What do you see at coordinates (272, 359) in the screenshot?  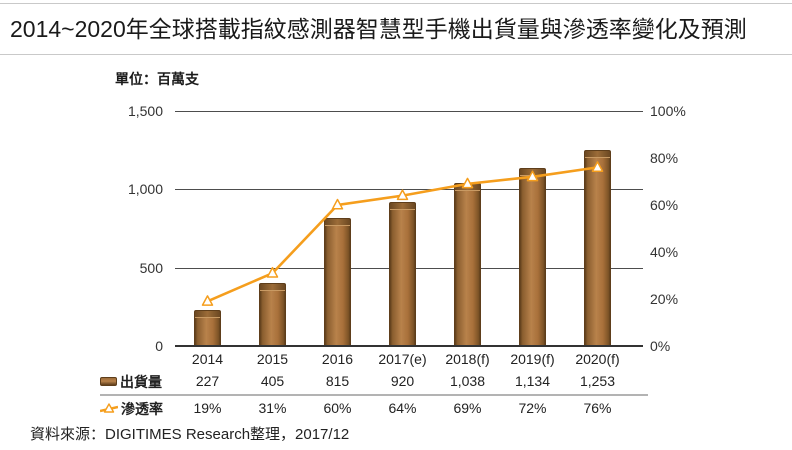 I see `year-label-2015: 2015` at bounding box center [272, 359].